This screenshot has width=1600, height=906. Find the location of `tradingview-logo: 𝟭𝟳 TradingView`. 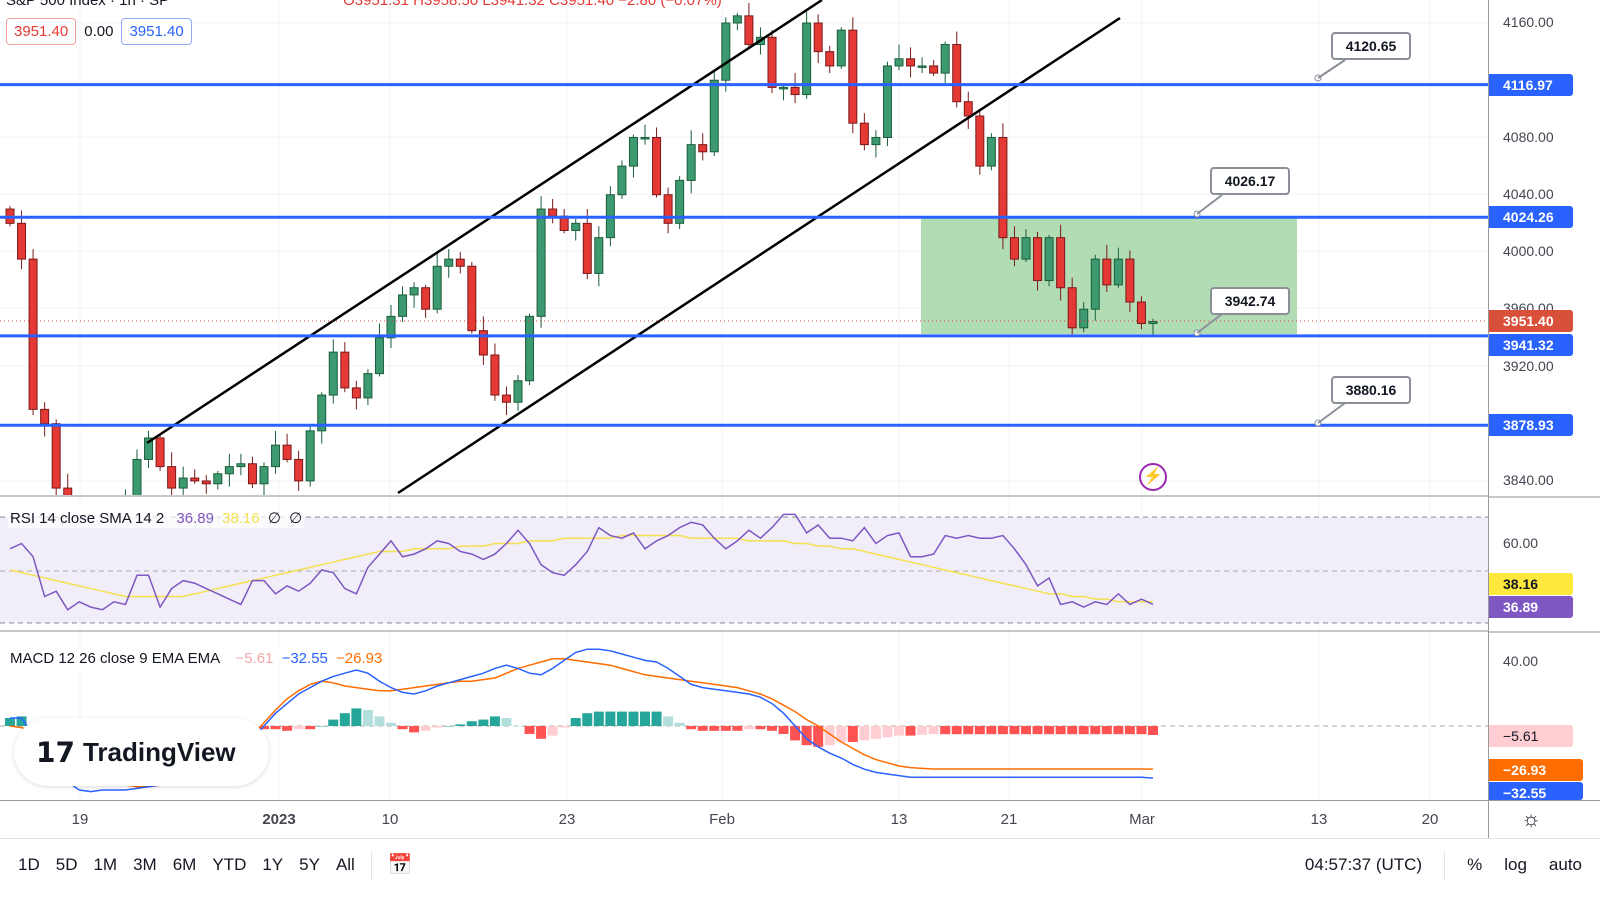

tradingview-logo: 𝟭𝟳 TradingView is located at coordinates (141, 752).